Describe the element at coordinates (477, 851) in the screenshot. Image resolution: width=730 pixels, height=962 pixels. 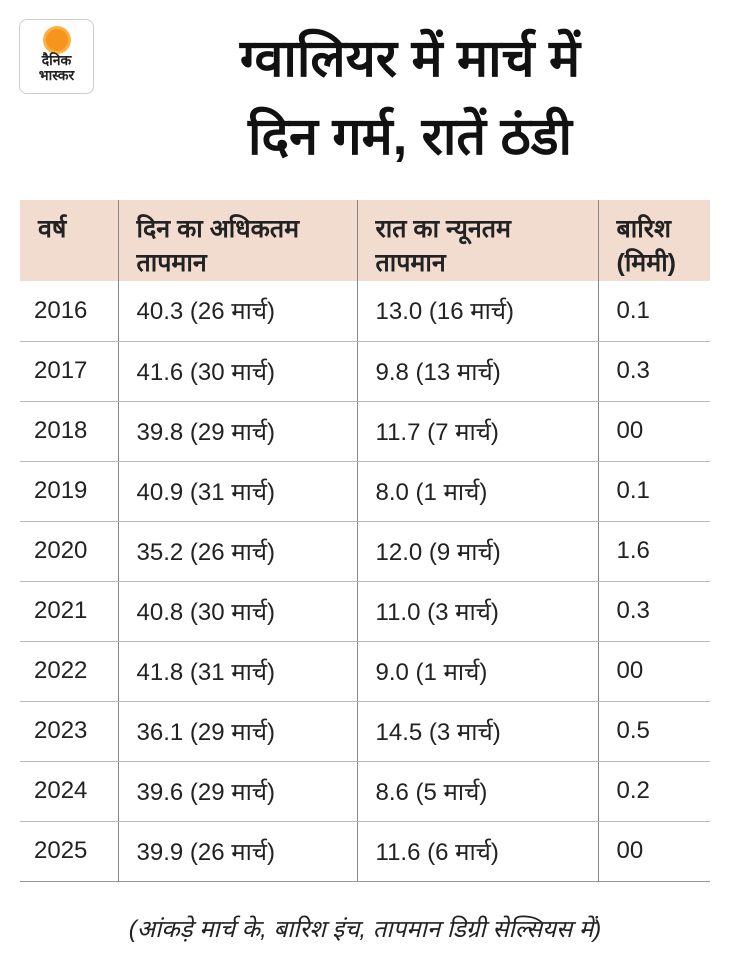
I see `table-cell: 11.6 (6 मार्च)` at that location.